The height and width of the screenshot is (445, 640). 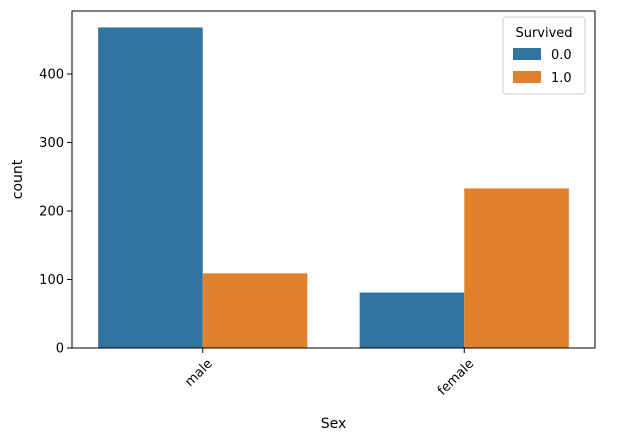 What do you see at coordinates (51, 143) in the screenshot?
I see `y-tick-label: 300` at bounding box center [51, 143].